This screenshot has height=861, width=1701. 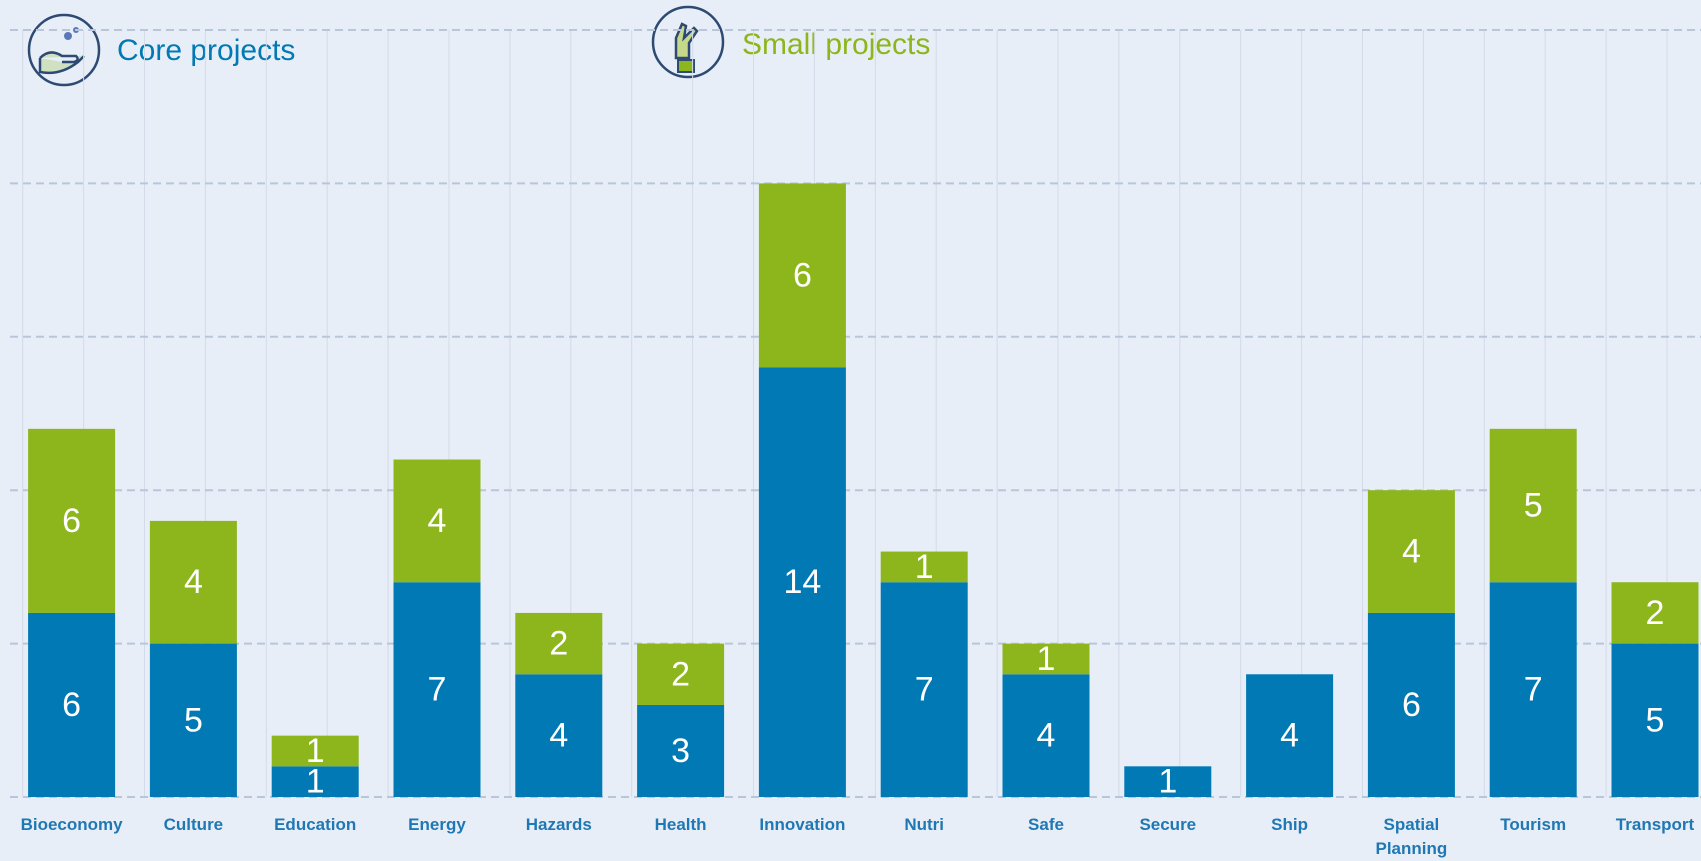 I want to click on x-tick-label: Nutri, so click(x=924, y=824).